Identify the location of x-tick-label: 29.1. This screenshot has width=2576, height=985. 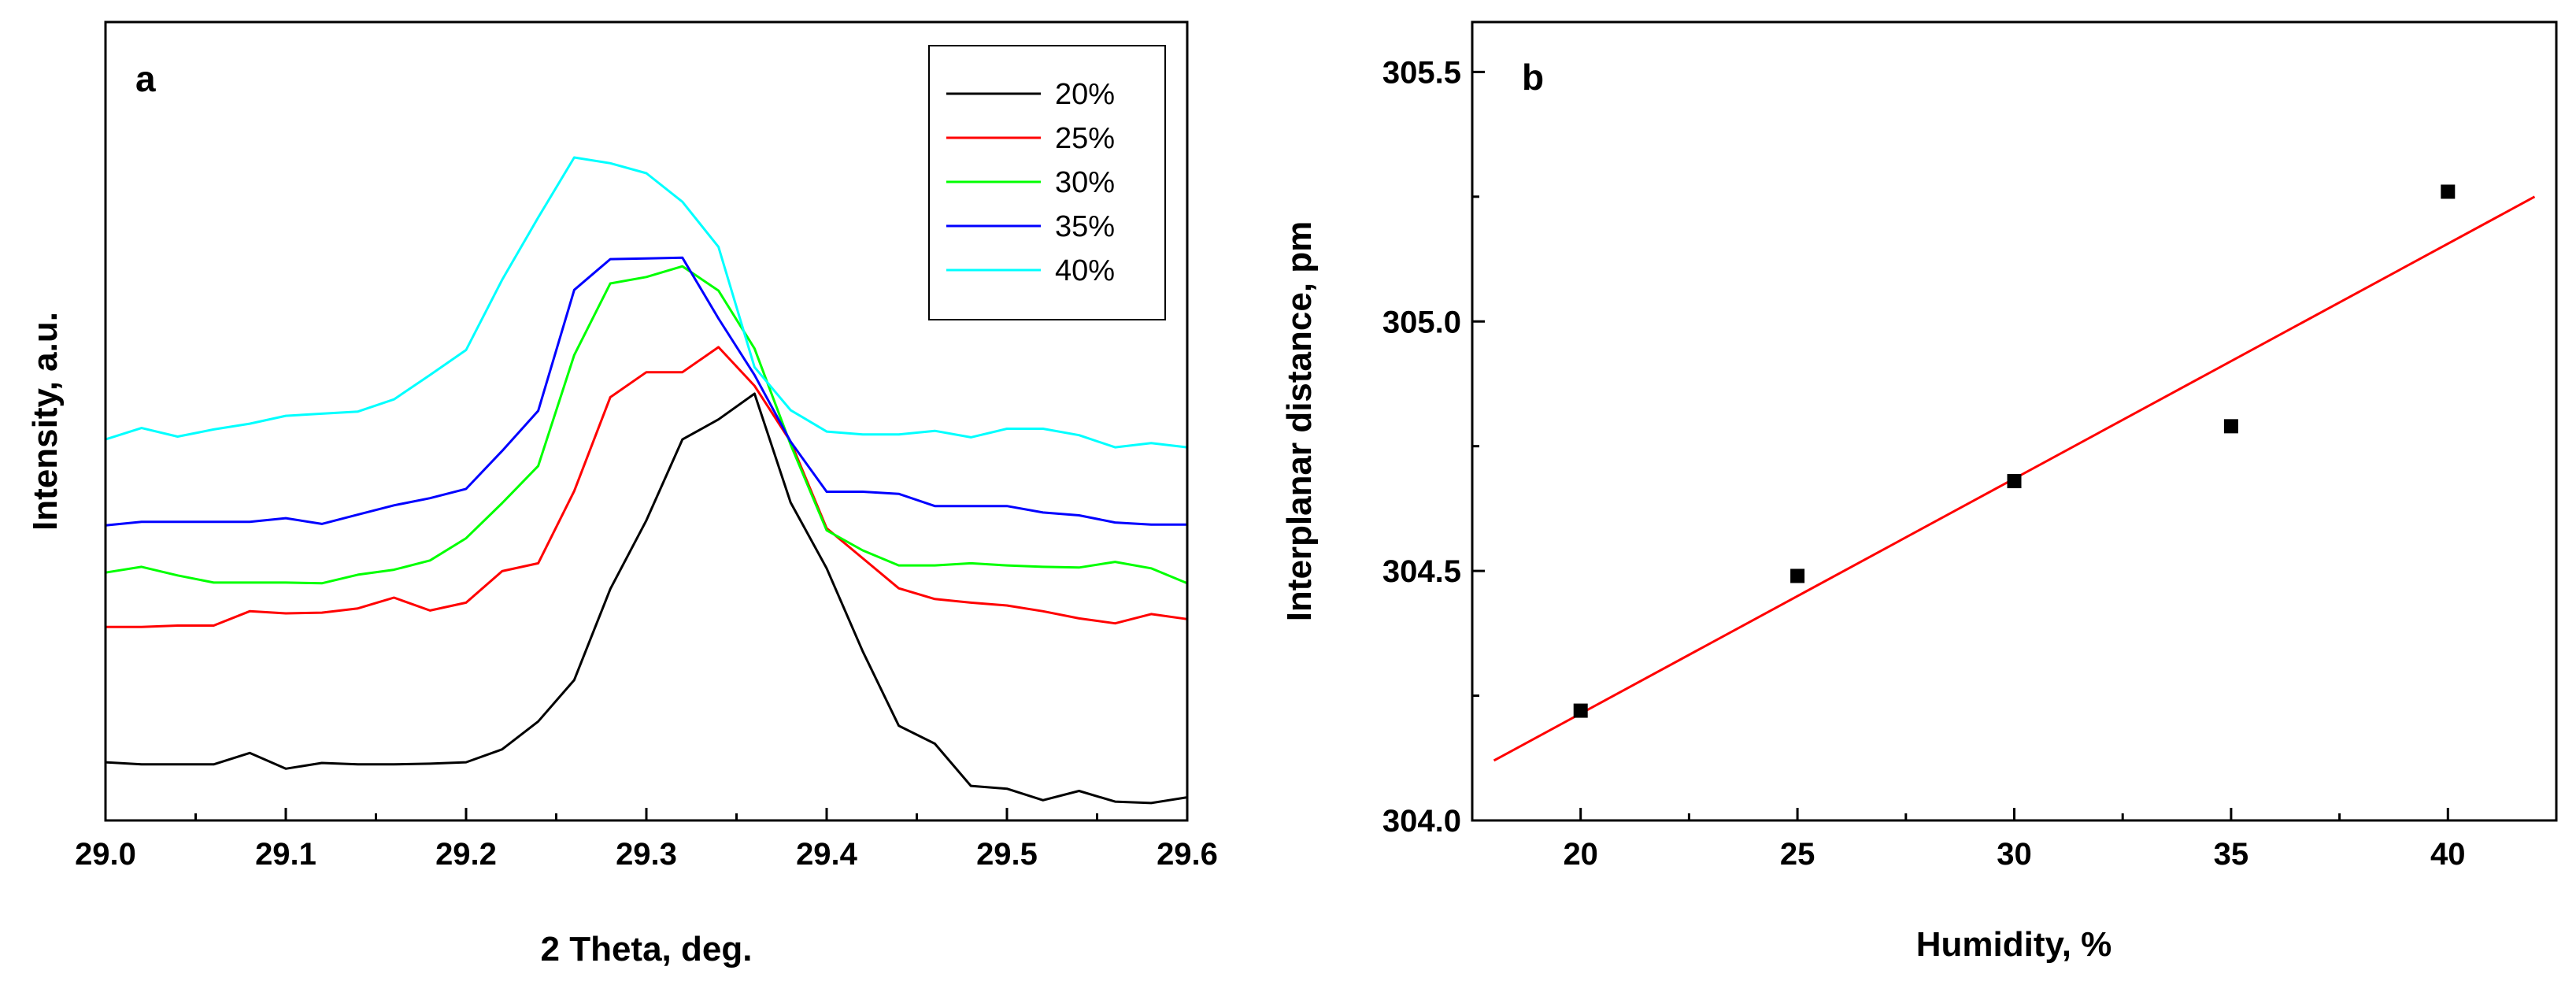
(285, 855).